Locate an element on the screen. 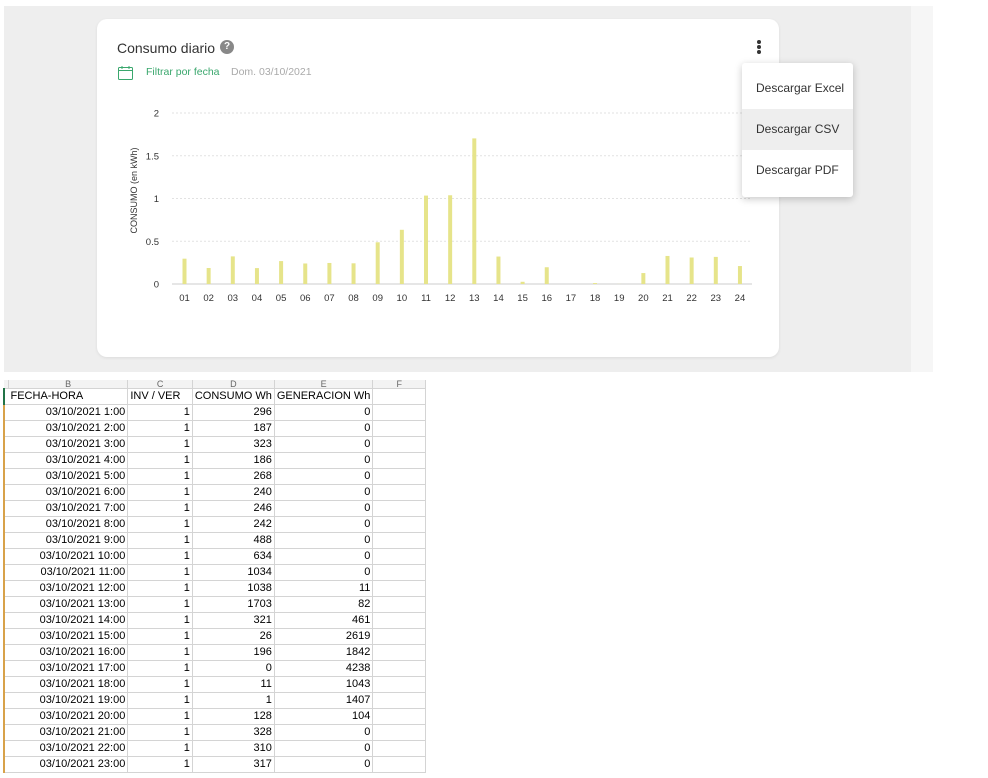  data-cell: 03/10/2021 23:00 is located at coordinates (68, 764).